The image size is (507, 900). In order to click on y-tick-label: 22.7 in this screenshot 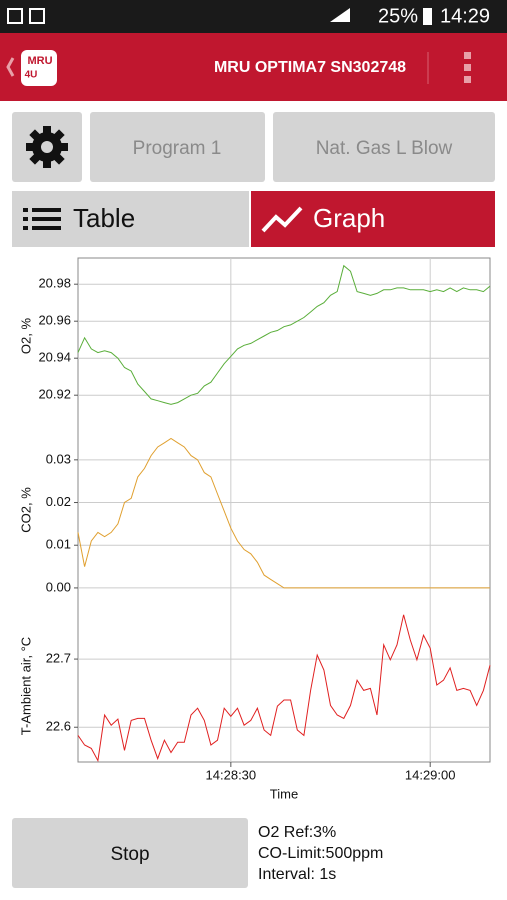, I will do `click(58, 658)`.